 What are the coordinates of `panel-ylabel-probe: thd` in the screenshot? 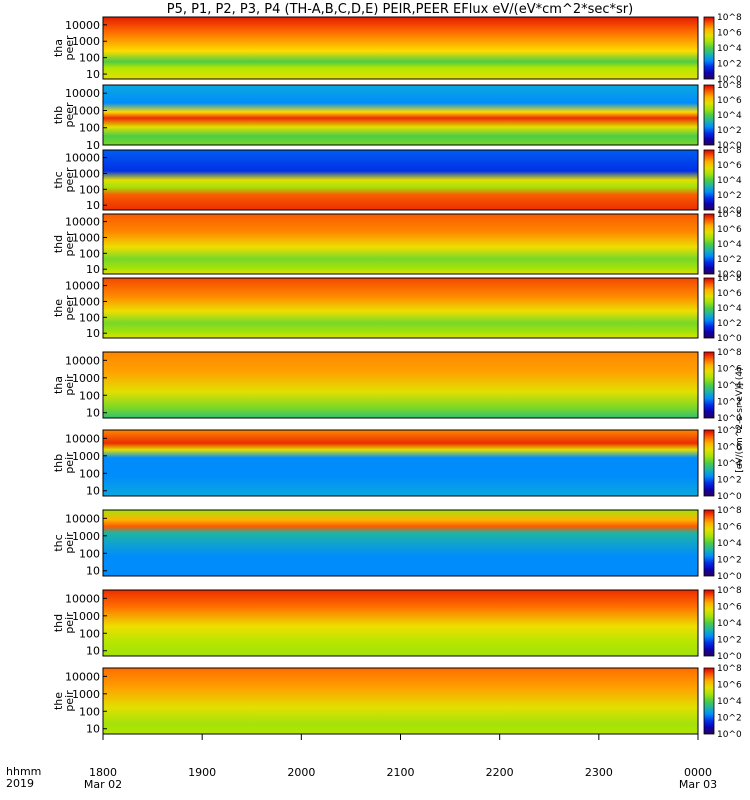 It's located at (58, 244).